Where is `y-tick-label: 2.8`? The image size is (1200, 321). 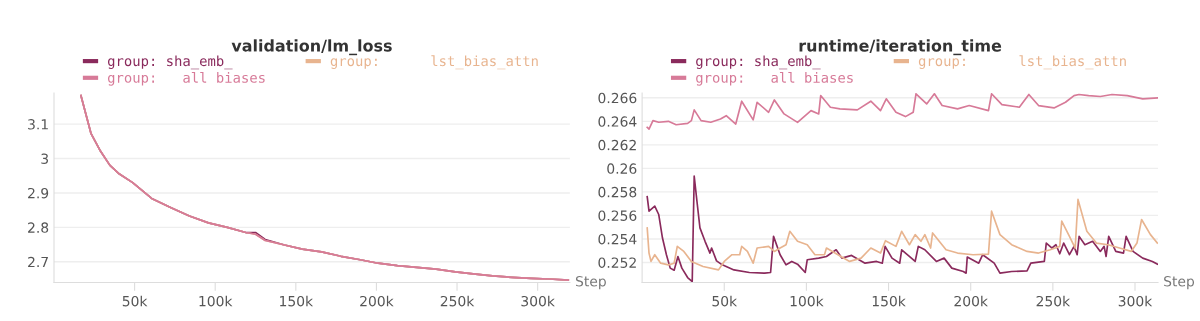 y-tick-label: 2.8 is located at coordinates (38, 227).